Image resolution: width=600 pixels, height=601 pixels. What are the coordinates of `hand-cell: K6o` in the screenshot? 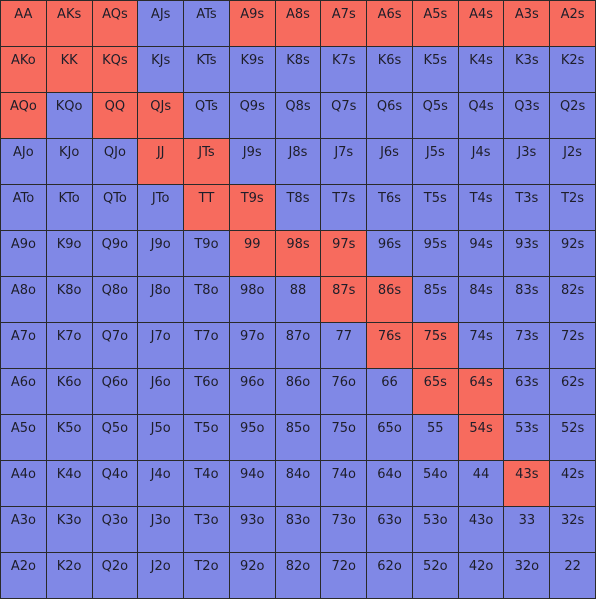 It's located at (69, 392).